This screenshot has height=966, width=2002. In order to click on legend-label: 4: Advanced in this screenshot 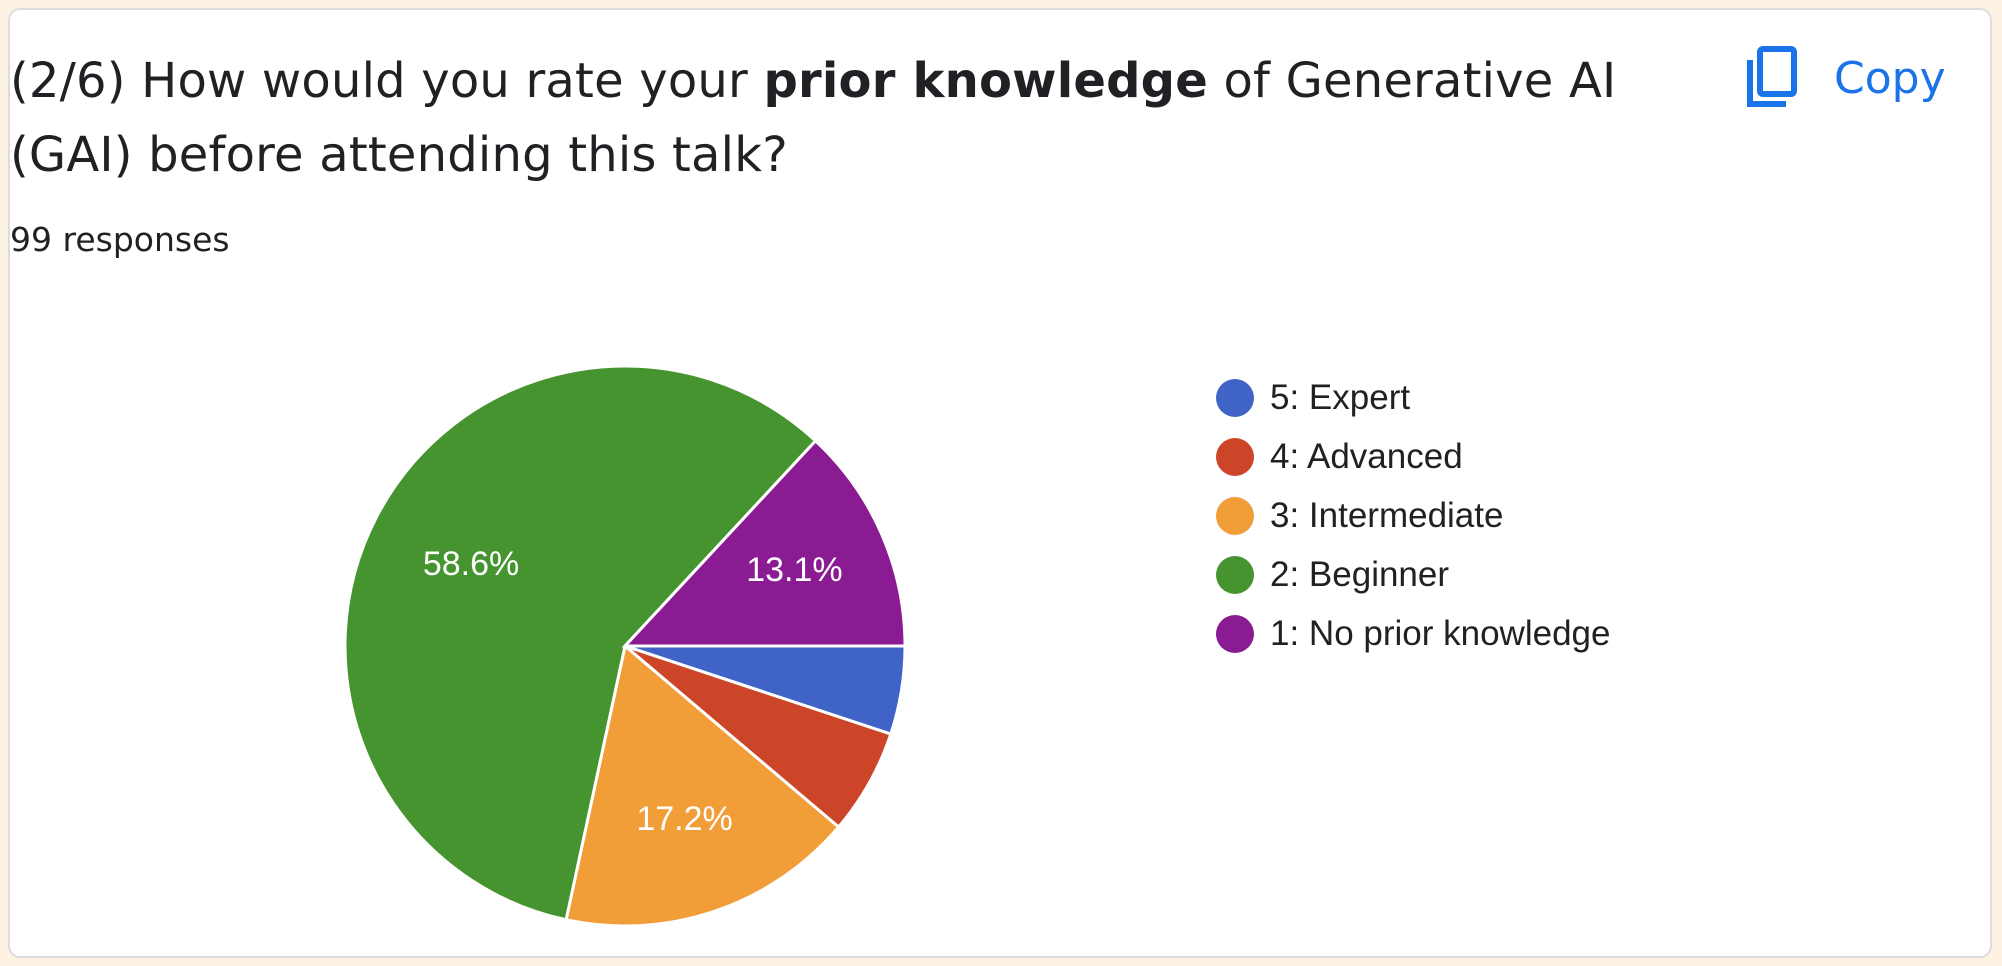, I will do `click(1366, 456)`.